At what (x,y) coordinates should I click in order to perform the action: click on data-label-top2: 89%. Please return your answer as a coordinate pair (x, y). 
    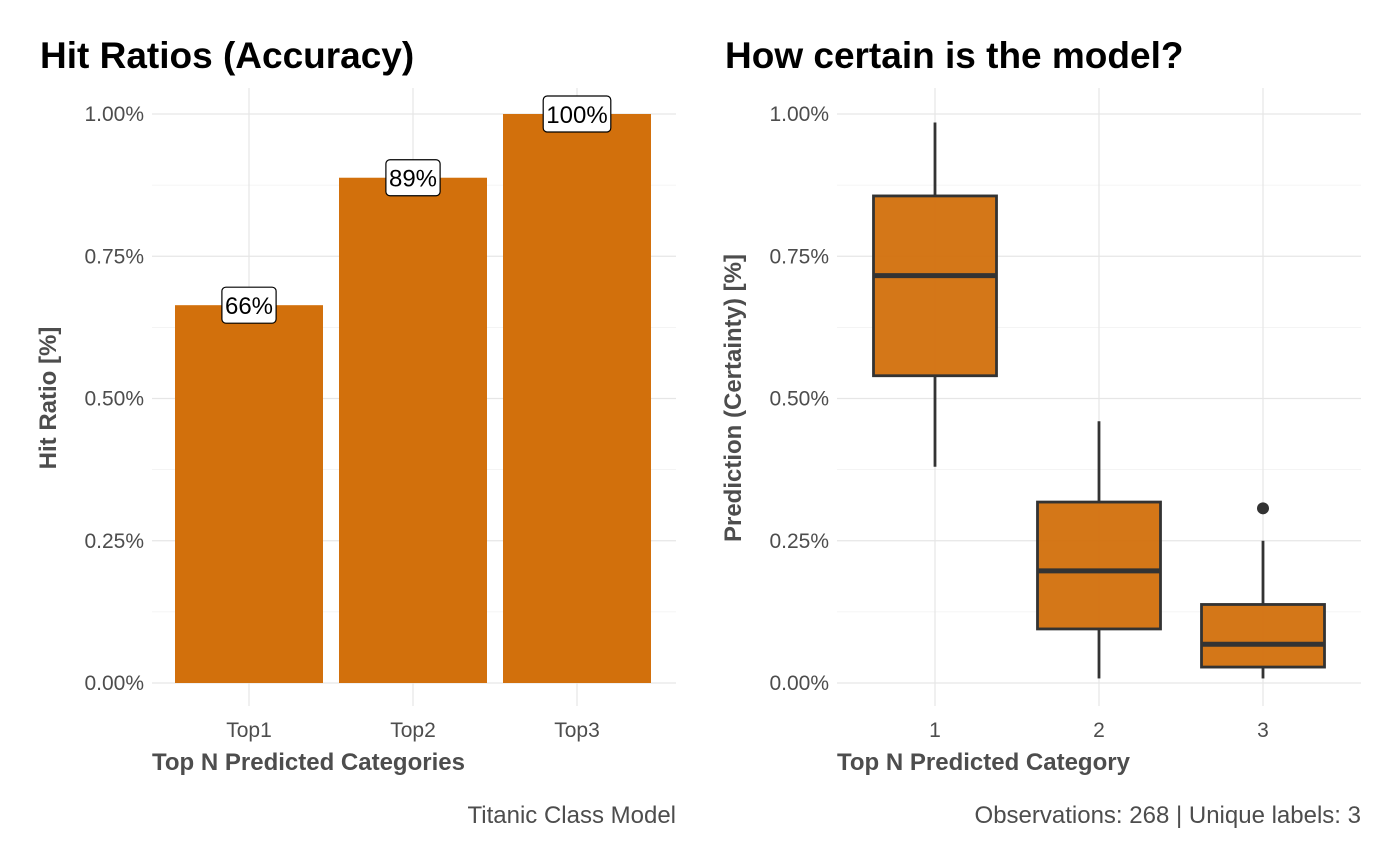
    Looking at the image, I should click on (413, 178).